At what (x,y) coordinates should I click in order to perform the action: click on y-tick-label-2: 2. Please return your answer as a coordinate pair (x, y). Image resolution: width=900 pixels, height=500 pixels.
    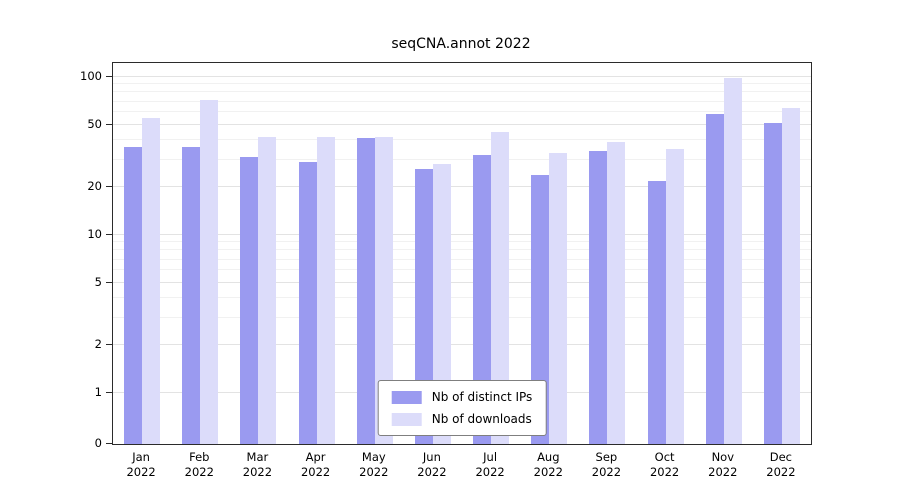
    Looking at the image, I should click on (98, 344).